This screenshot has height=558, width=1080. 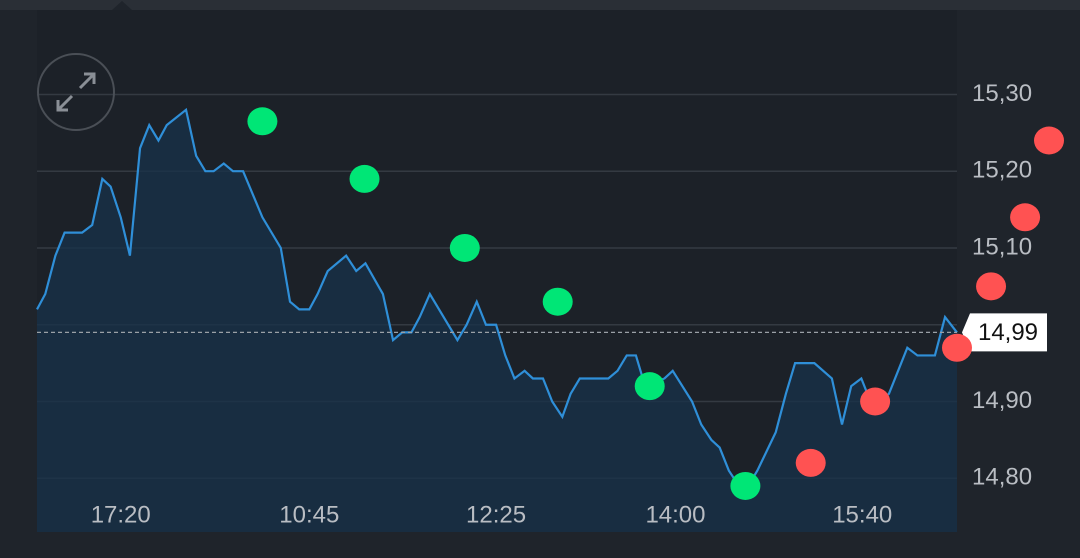 What do you see at coordinates (309, 514) in the screenshot?
I see `x-tick-label: 10:45` at bounding box center [309, 514].